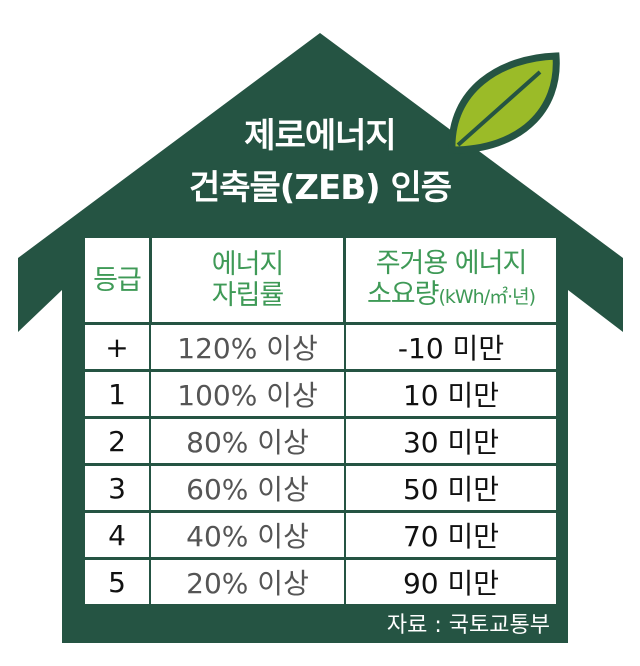 This screenshot has height=666, width=640. I want to click on table-row: 5 20% 이상 90 미만, so click(320, 582).